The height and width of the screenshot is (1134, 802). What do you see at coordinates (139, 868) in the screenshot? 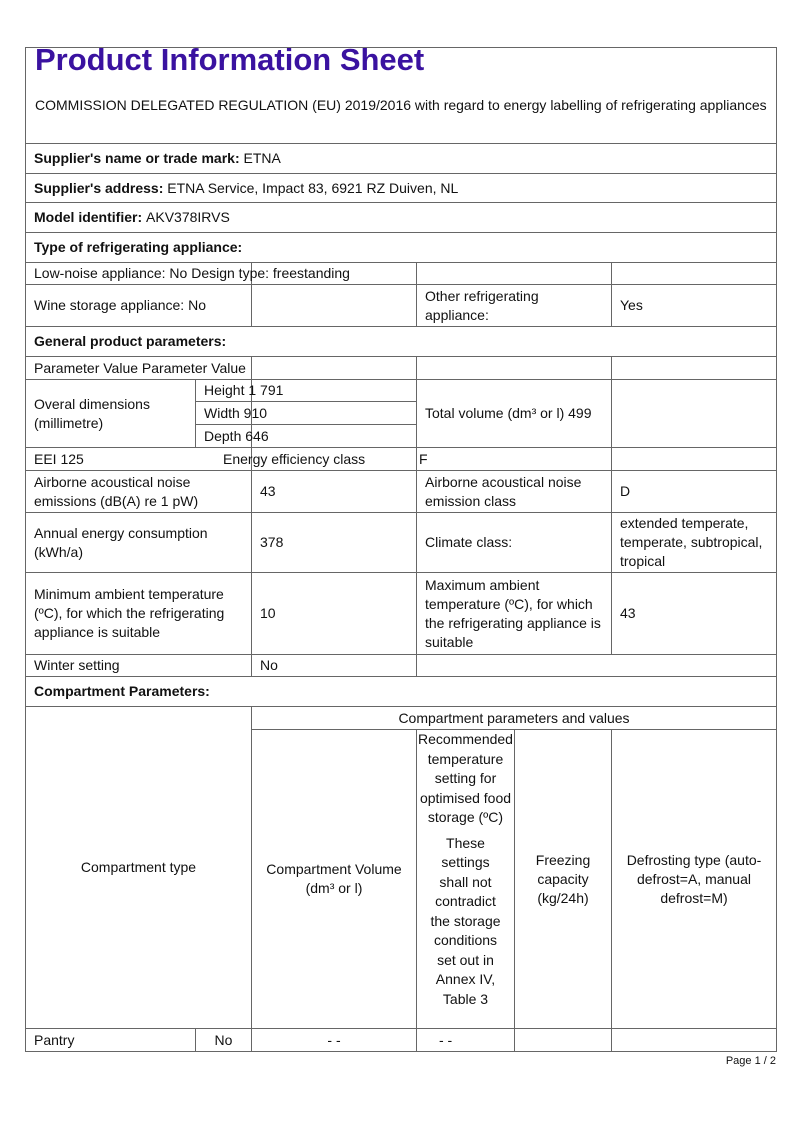
I see `compartment-type-header: Compartment type` at bounding box center [139, 868].